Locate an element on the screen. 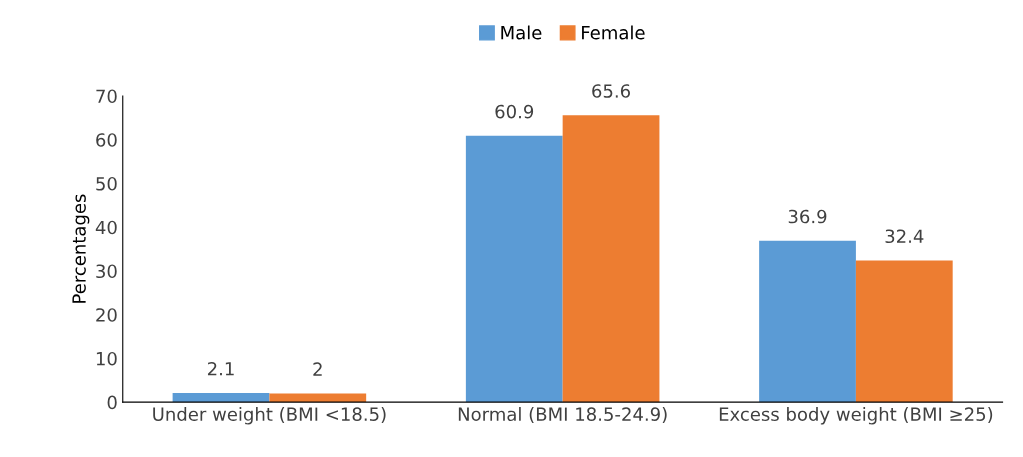 This screenshot has width=1023, height=457. legend-label: Male is located at coordinates (521, 32).